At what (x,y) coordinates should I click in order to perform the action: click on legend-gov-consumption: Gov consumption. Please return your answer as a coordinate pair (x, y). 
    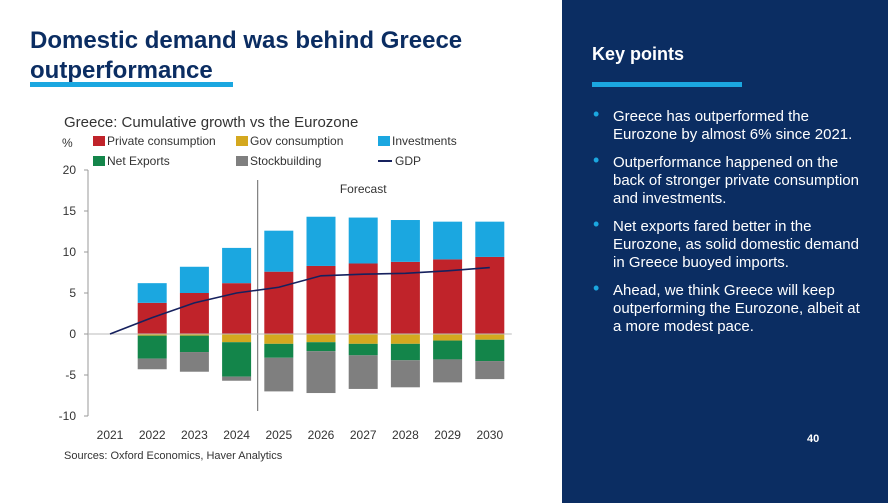
    Looking at the image, I should click on (289, 141).